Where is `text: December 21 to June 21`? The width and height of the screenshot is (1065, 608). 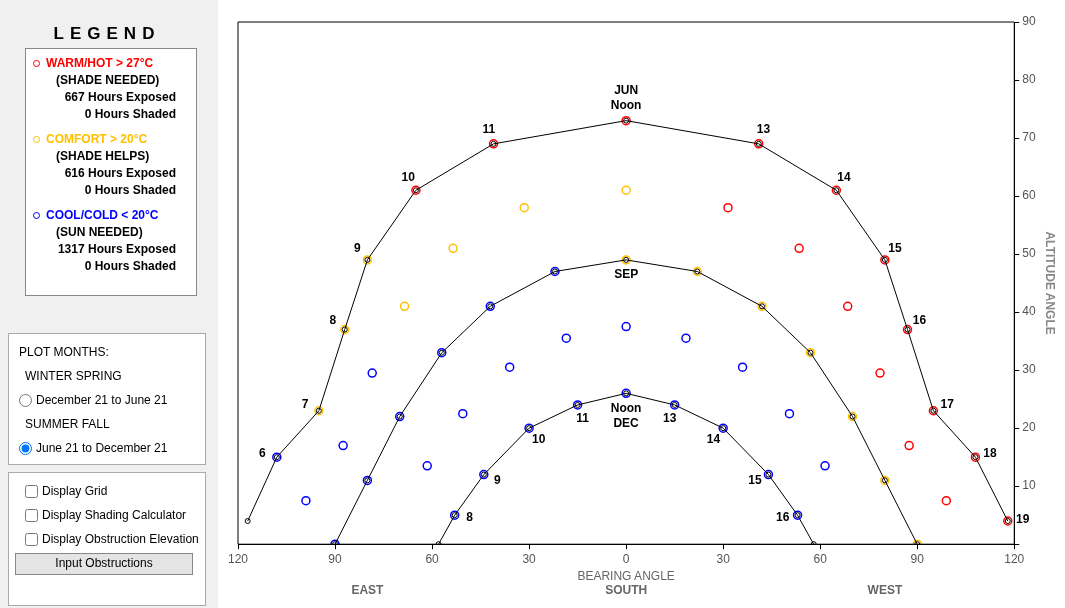 text: December 21 to June 21 is located at coordinates (102, 400).